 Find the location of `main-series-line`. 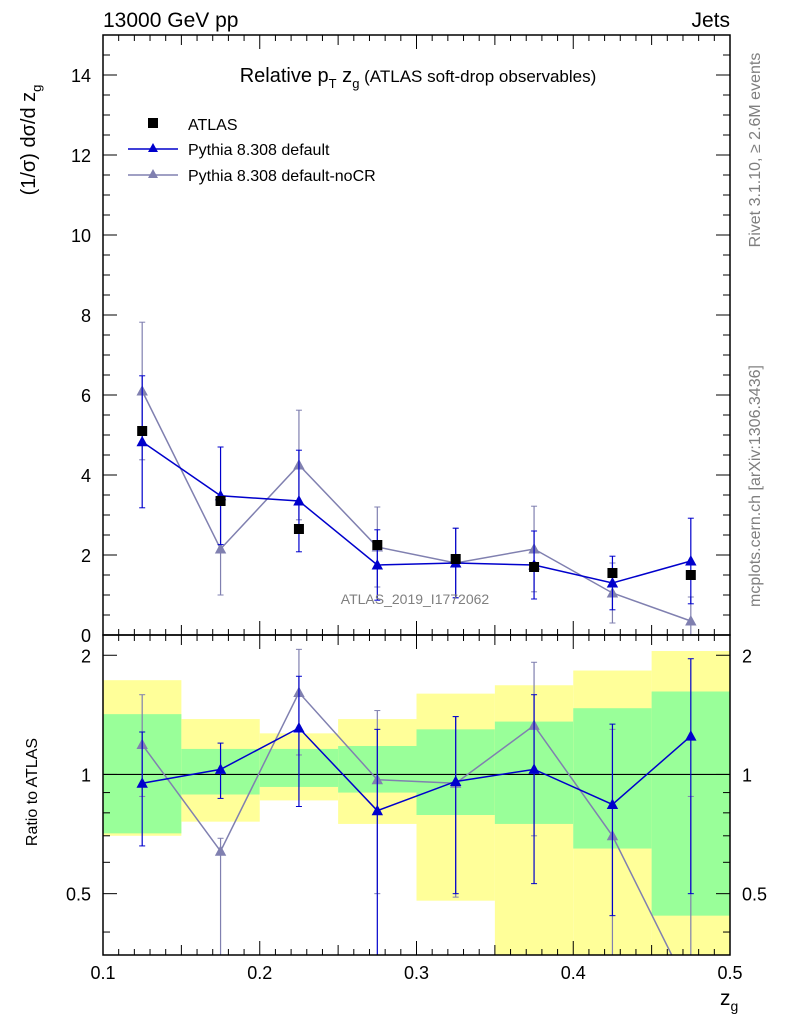

main-series-line is located at coordinates (416, 512).